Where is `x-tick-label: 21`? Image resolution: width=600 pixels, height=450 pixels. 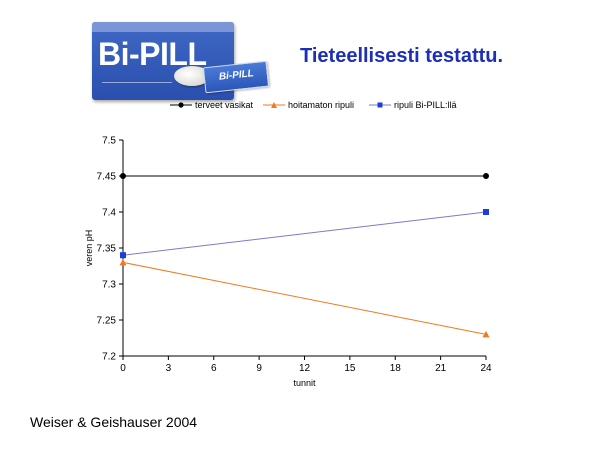
x-tick-label: 21 is located at coordinates (441, 368).